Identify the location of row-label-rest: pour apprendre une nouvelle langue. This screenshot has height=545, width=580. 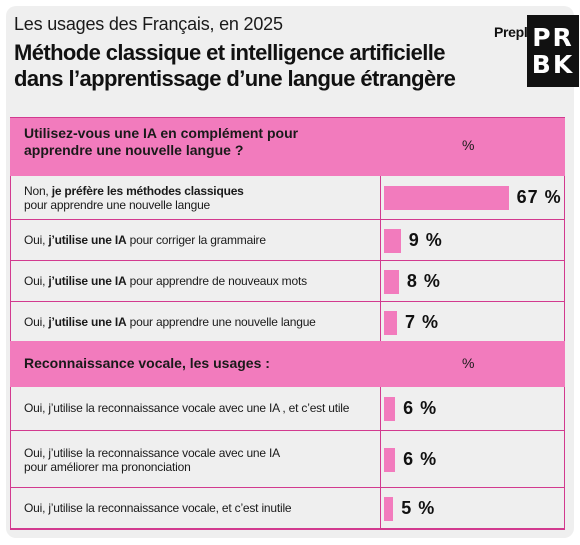
(221, 321).